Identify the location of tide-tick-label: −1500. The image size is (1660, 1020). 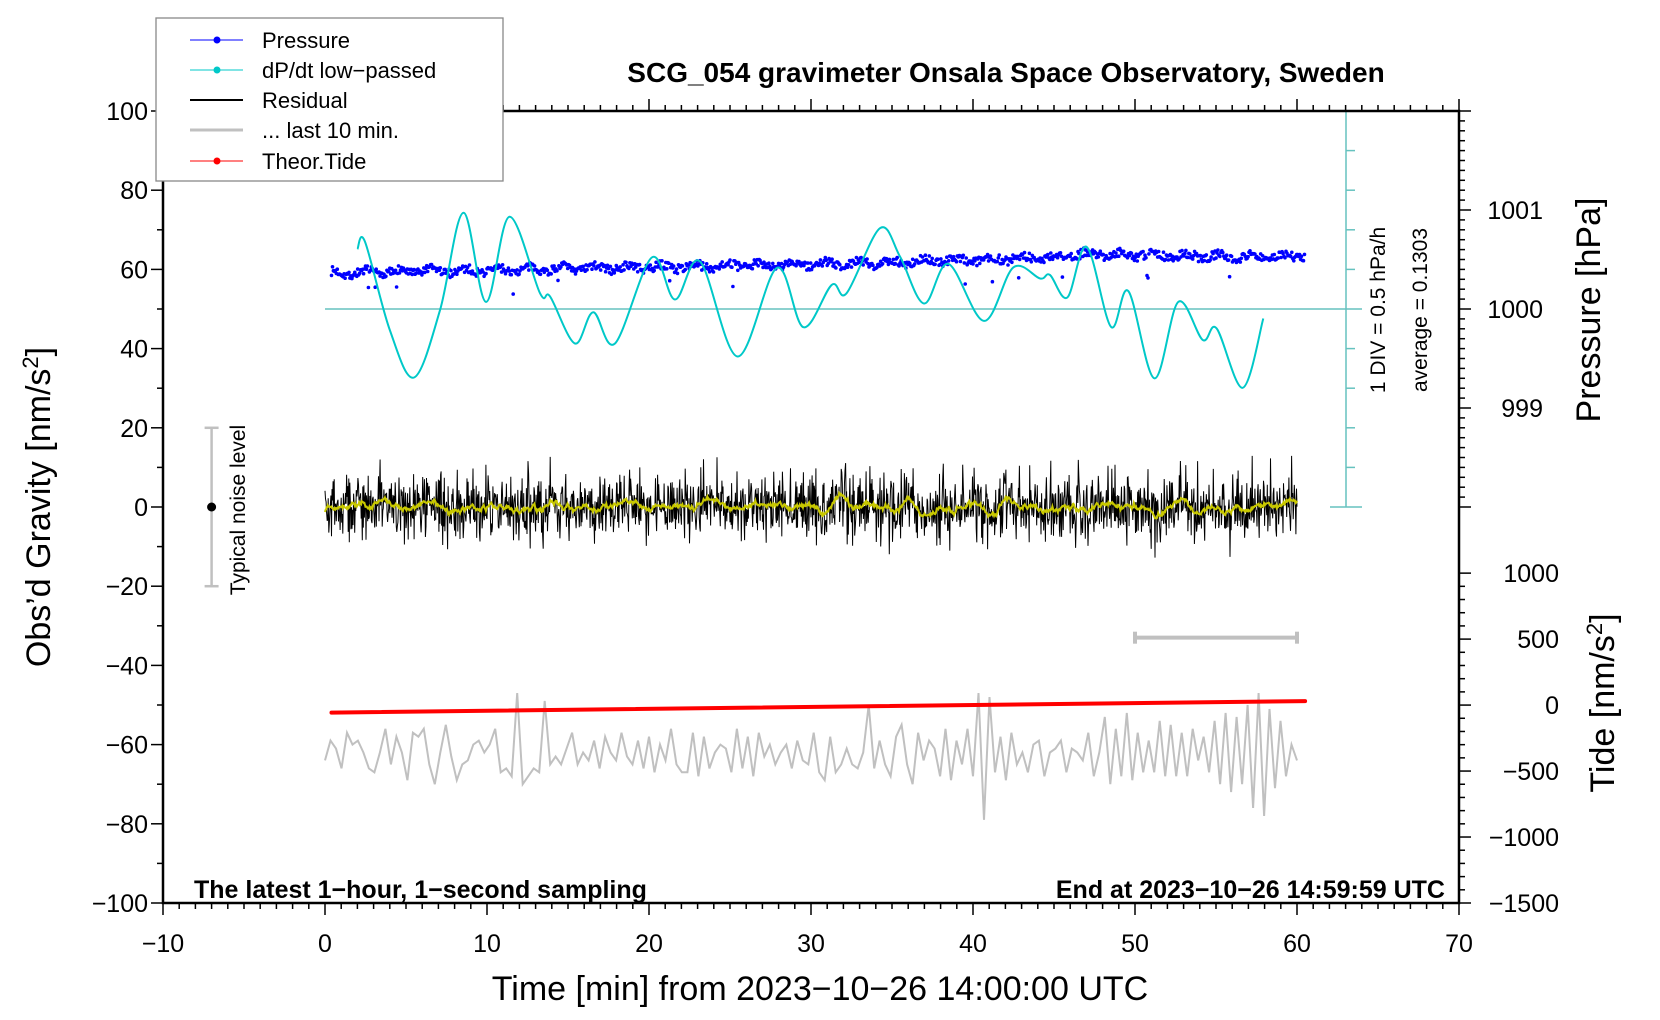
(1524, 904).